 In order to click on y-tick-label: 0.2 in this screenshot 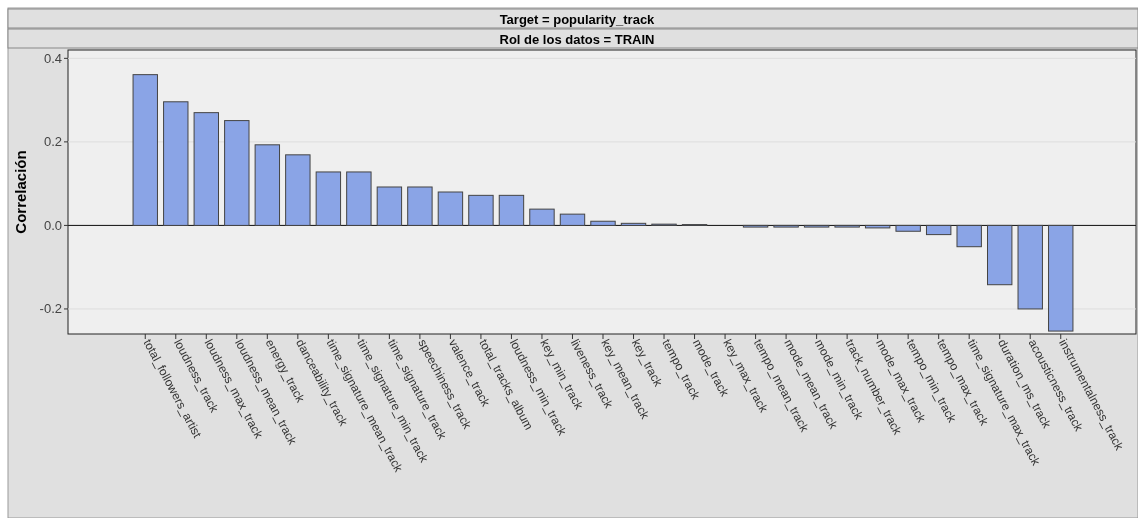, I will do `click(52, 142)`.